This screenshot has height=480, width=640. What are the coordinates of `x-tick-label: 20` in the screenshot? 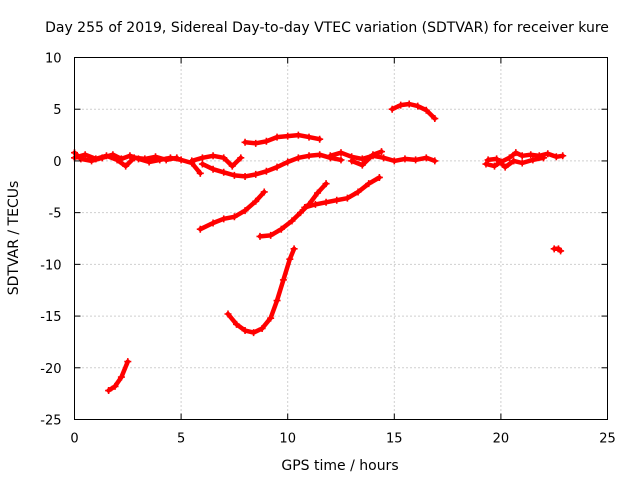 It's located at (501, 439).